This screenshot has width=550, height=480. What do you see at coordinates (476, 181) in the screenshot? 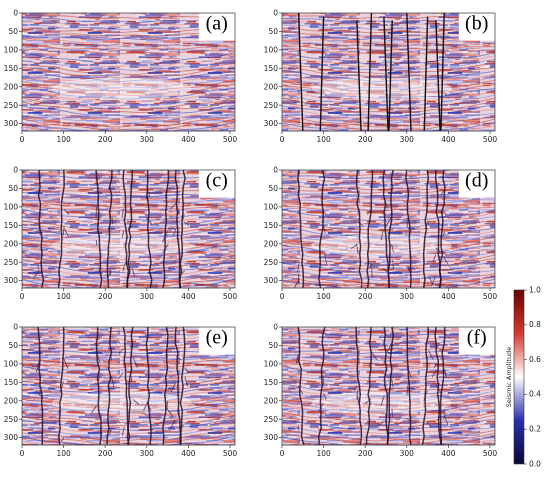
I see `panel-label: (d)` at bounding box center [476, 181].